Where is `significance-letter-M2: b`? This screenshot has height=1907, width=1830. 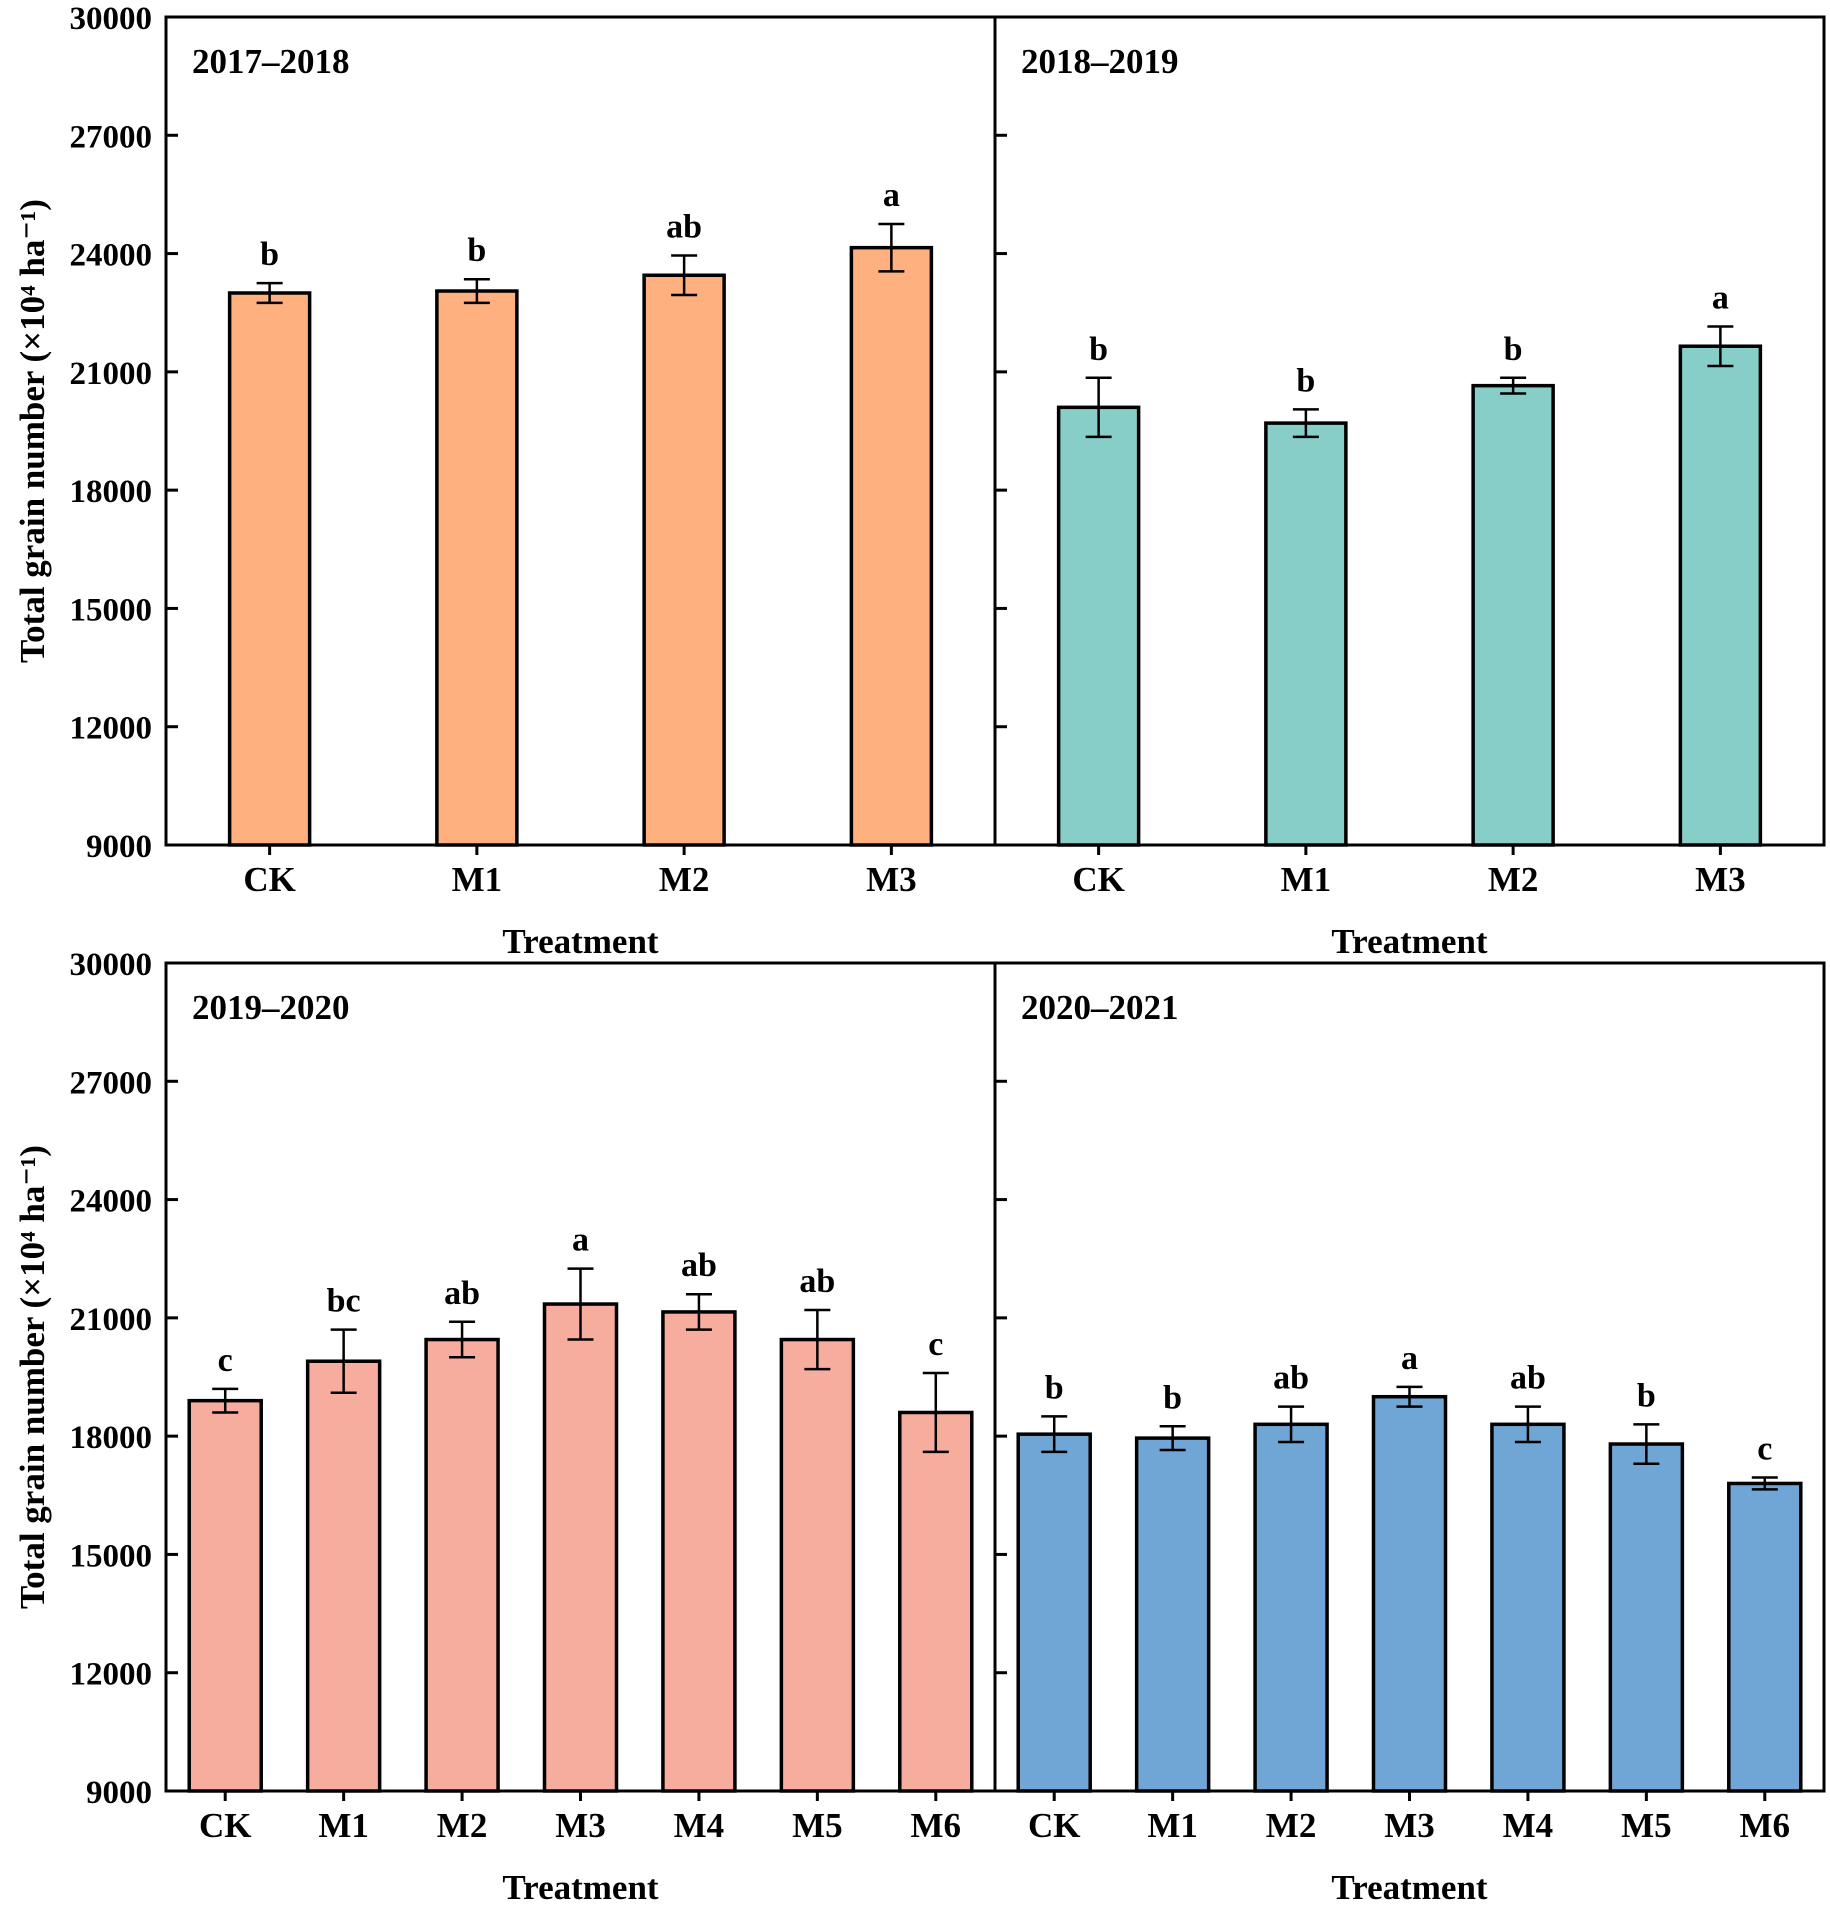
significance-letter-M2: b is located at coordinates (1513, 349).